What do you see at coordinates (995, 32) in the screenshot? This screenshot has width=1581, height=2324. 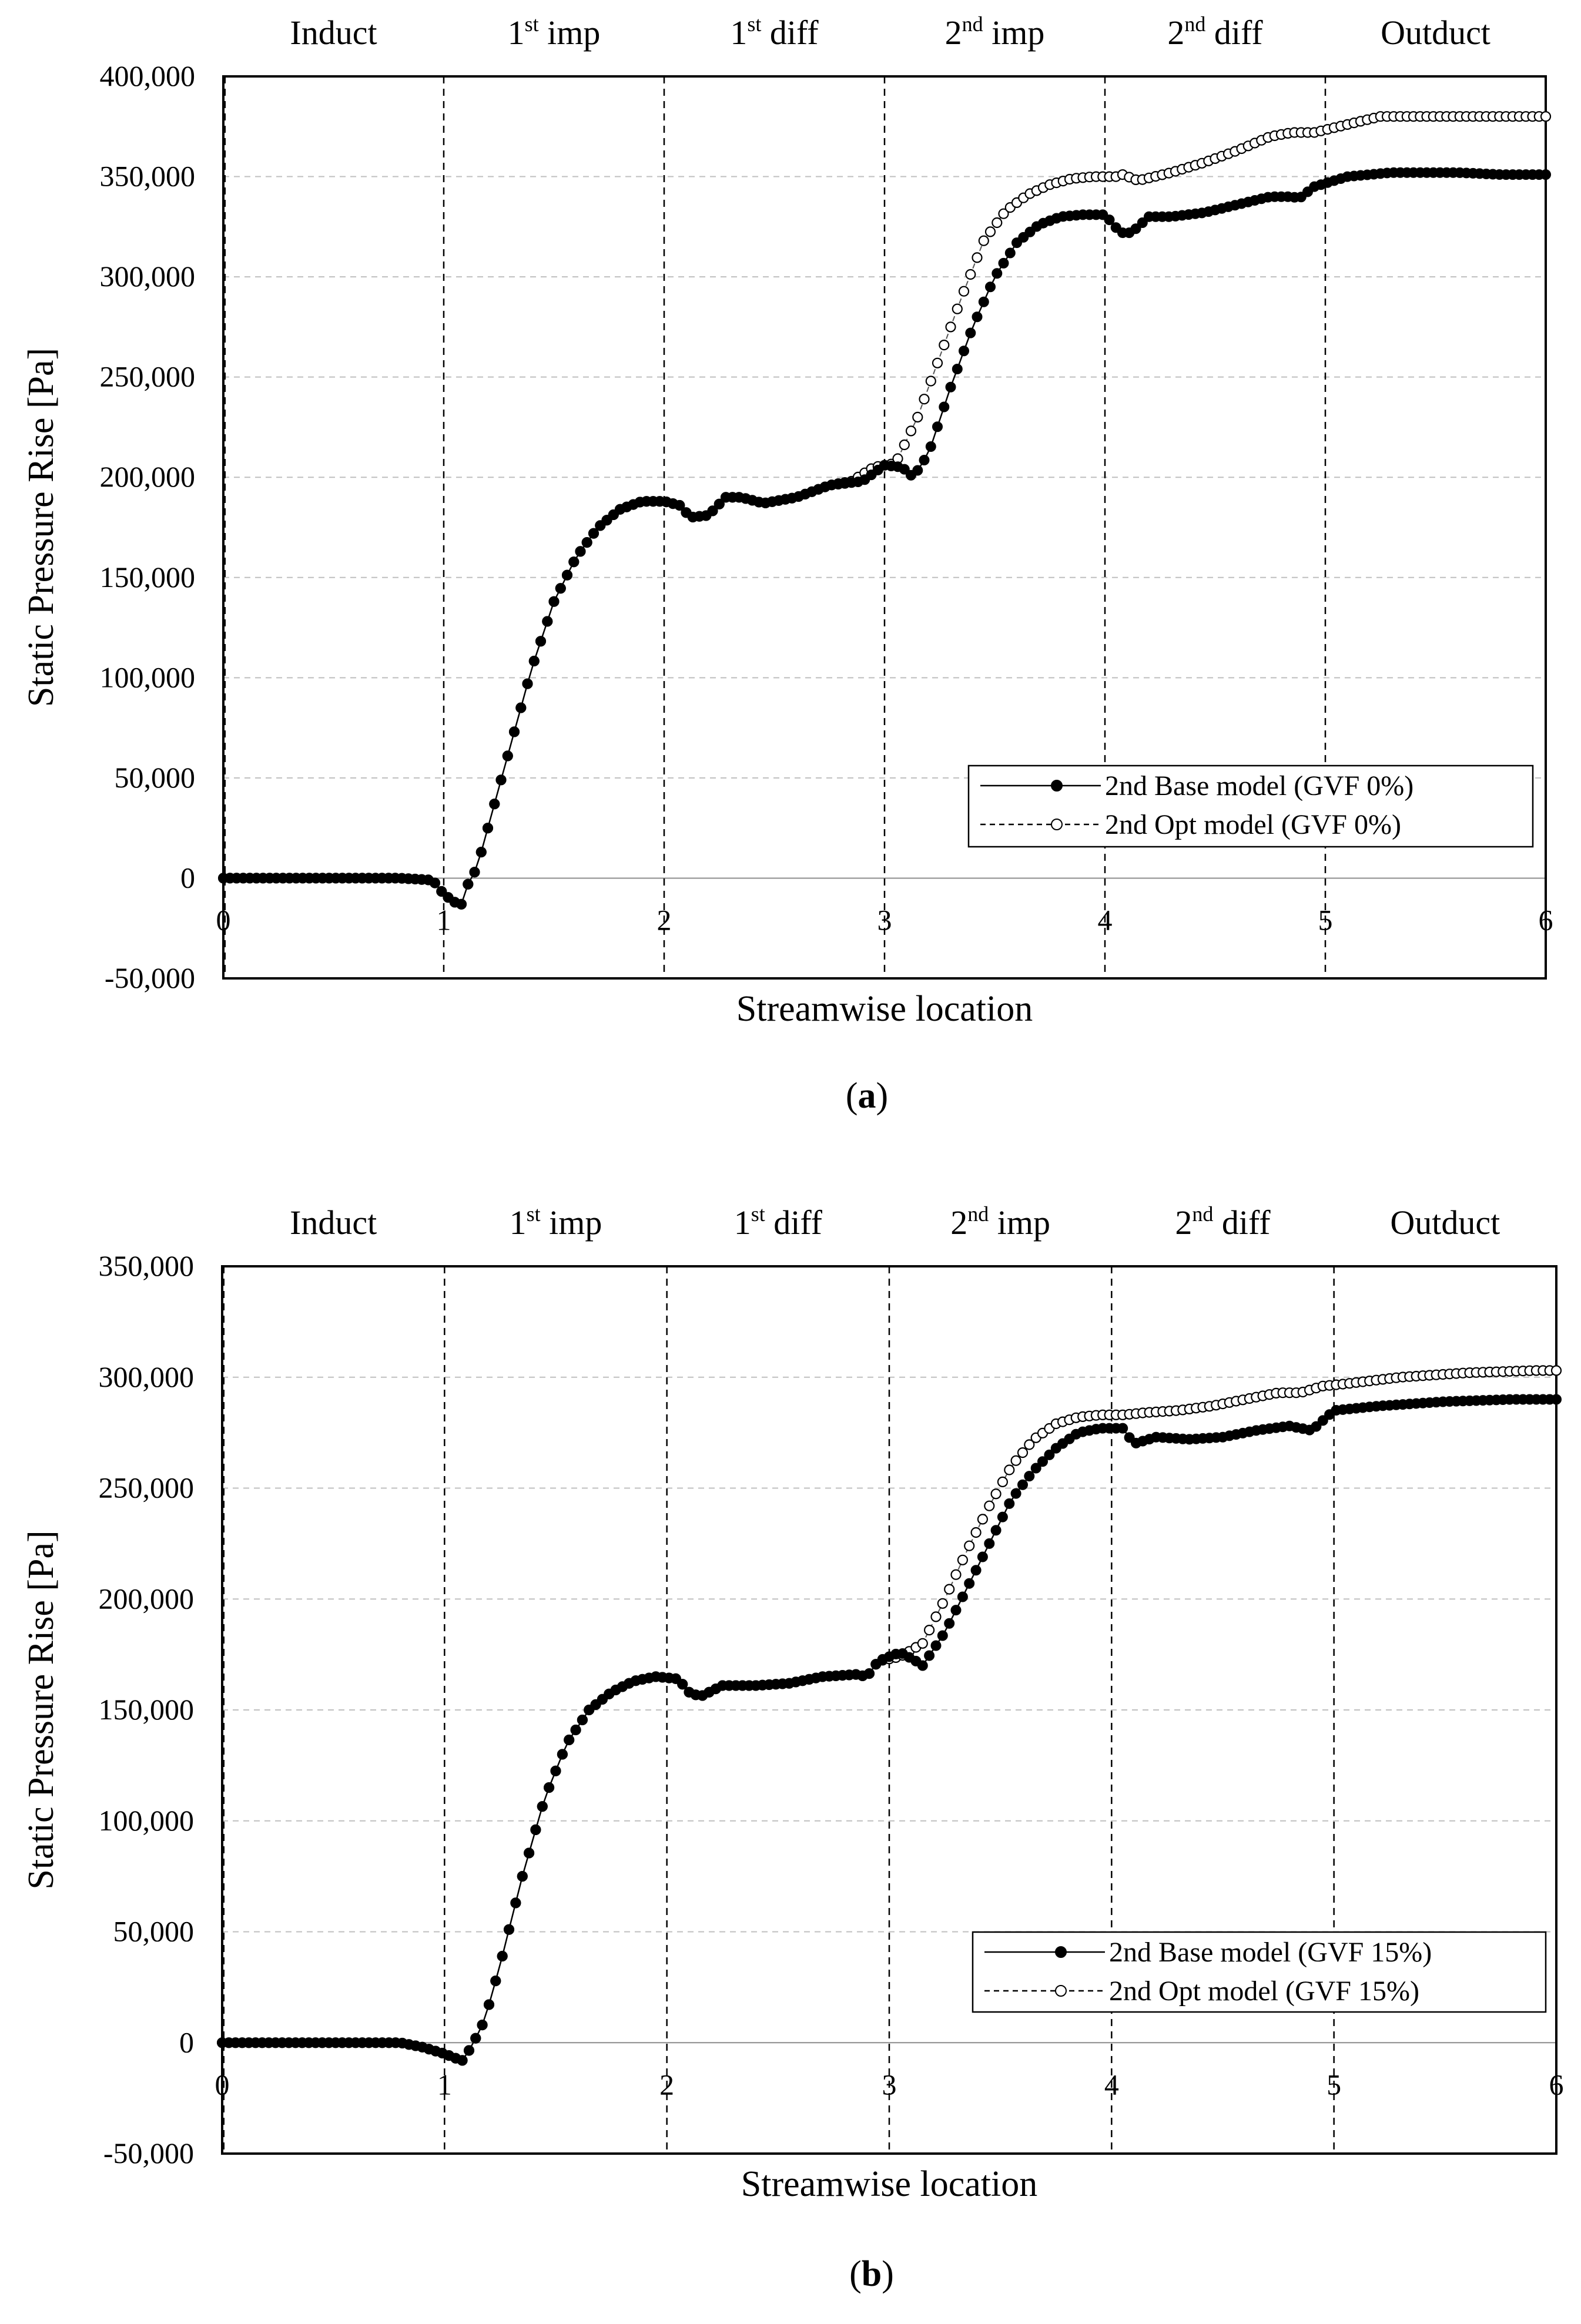 I see `region-label: 2nd imp` at bounding box center [995, 32].